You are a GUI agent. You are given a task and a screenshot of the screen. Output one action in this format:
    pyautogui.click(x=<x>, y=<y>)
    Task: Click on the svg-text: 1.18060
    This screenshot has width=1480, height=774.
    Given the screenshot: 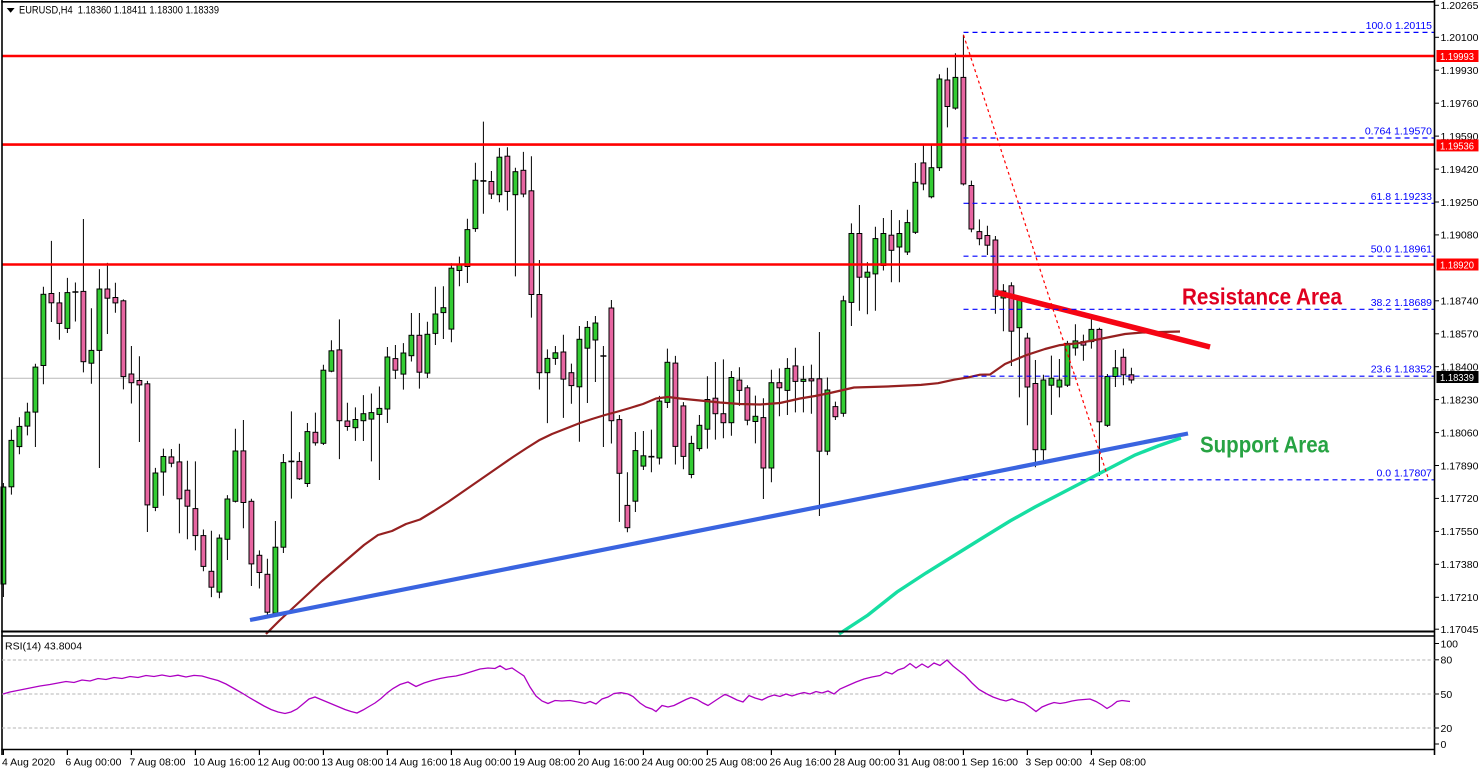 What is the action you would take?
    pyautogui.click(x=1460, y=433)
    